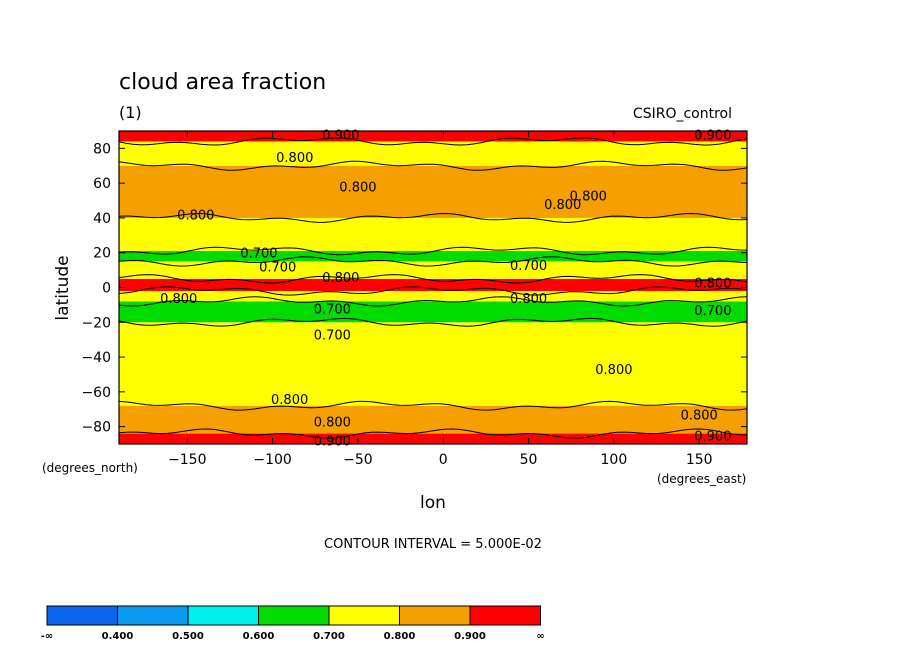 The width and height of the screenshot is (904, 658). Describe the element at coordinates (96, 358) in the screenshot. I see `y-tick-label-2: −40` at that location.